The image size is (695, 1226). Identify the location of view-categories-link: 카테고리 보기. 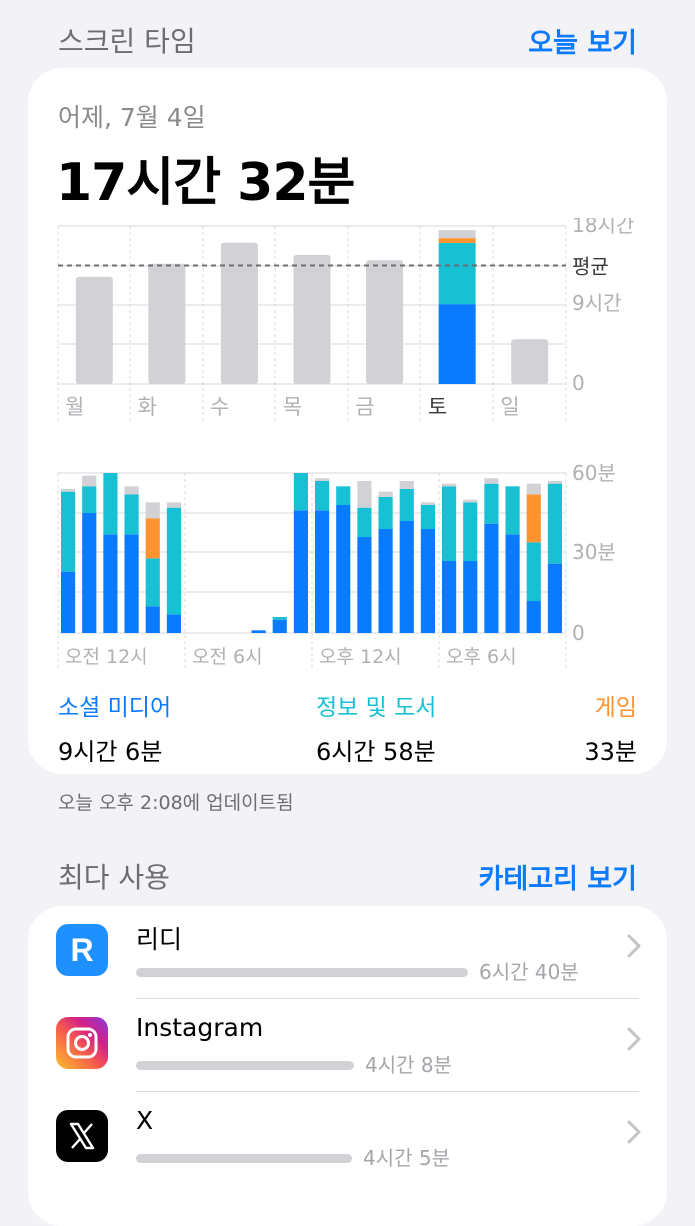
(557, 879).